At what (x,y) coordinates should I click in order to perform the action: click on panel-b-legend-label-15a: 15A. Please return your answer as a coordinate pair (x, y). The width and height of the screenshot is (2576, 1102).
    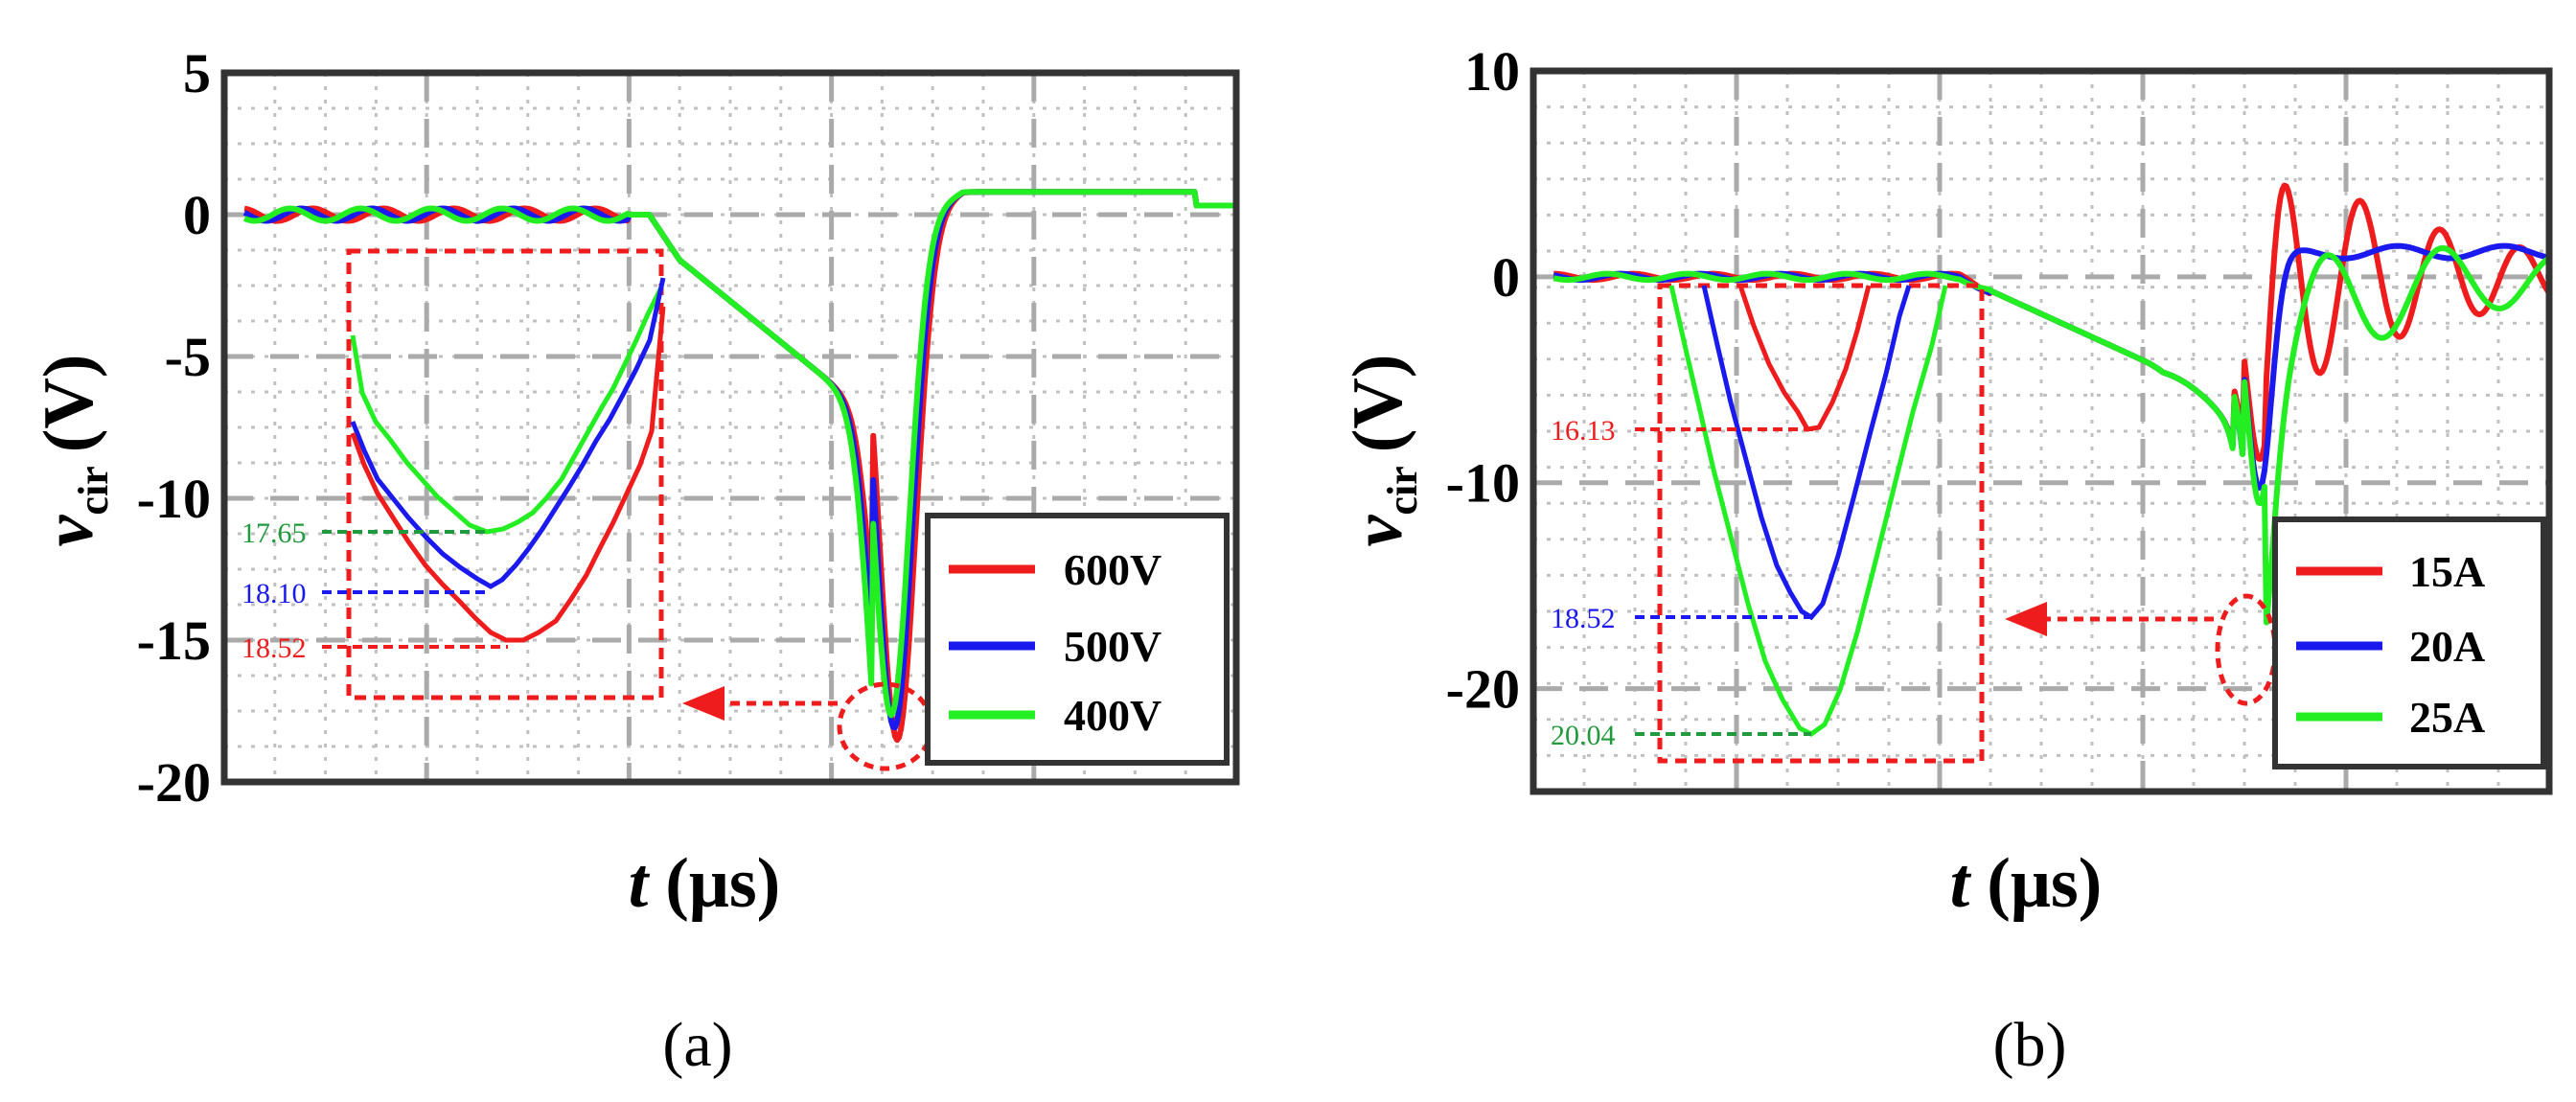
    Looking at the image, I should click on (2447, 571).